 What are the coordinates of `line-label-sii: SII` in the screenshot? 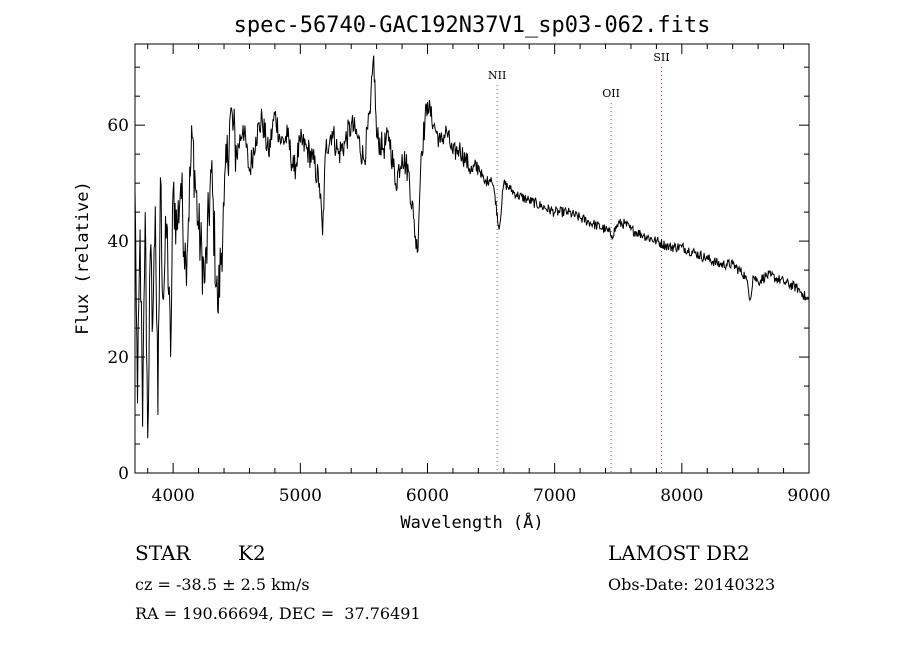 It's located at (661, 57).